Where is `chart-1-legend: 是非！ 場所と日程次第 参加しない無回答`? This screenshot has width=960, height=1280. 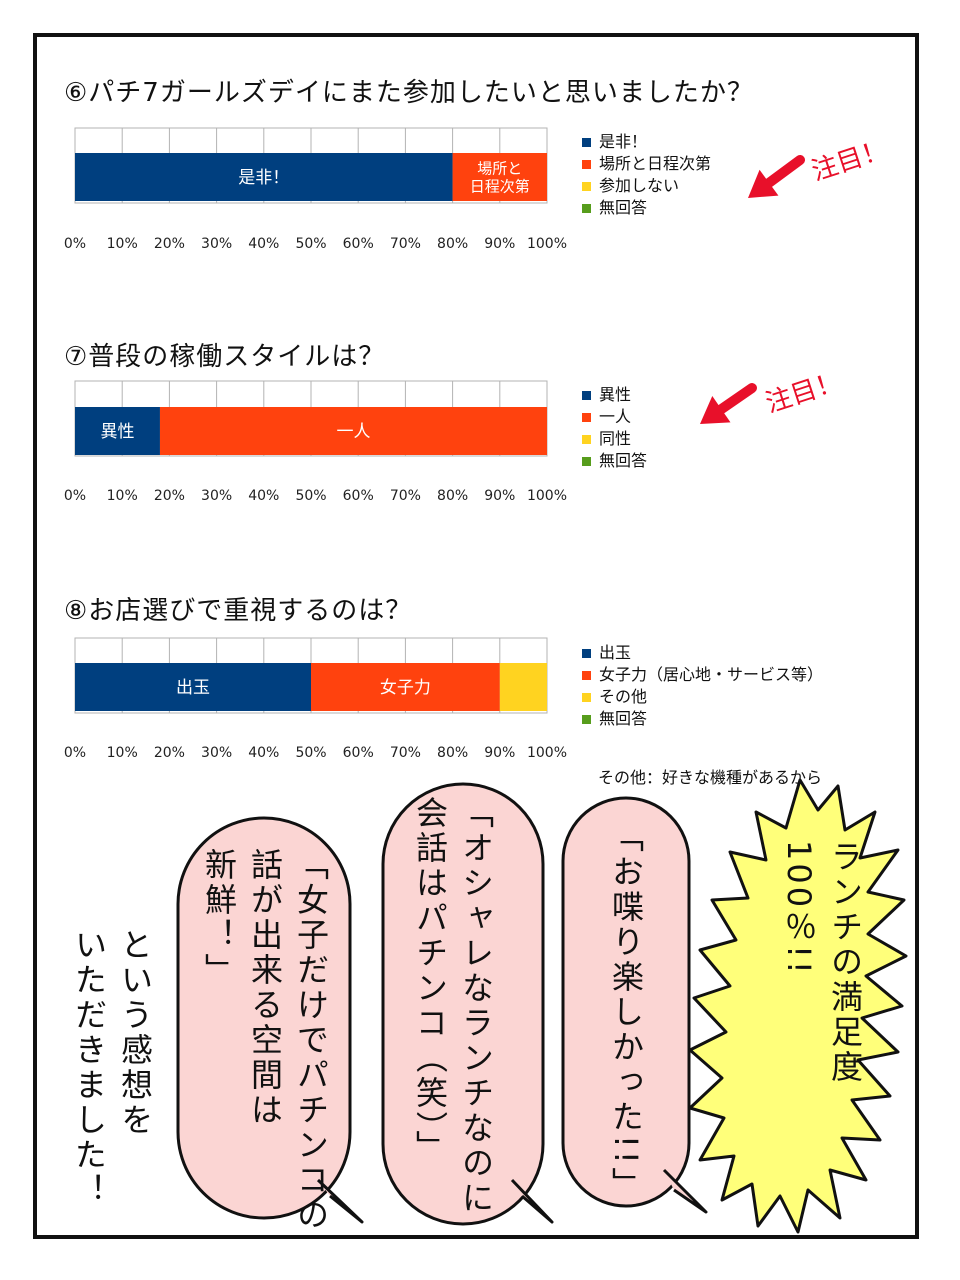 chart-1-legend: 是非！ 場所と日程次第 参加しない無回答 is located at coordinates (646, 175).